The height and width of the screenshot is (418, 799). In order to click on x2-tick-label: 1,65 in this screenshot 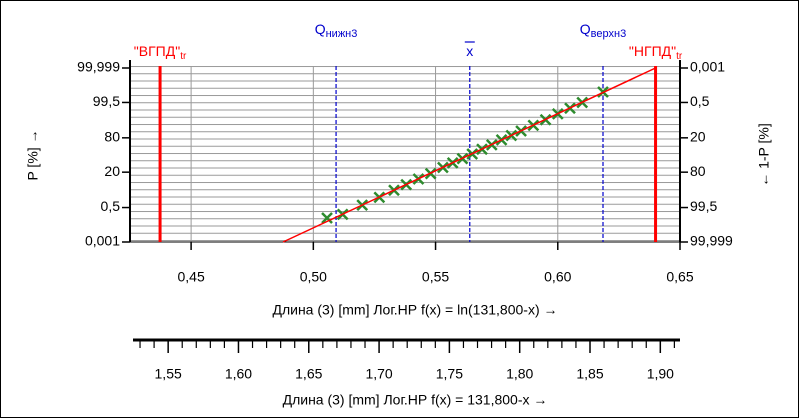, I will do `click(308, 374)`.